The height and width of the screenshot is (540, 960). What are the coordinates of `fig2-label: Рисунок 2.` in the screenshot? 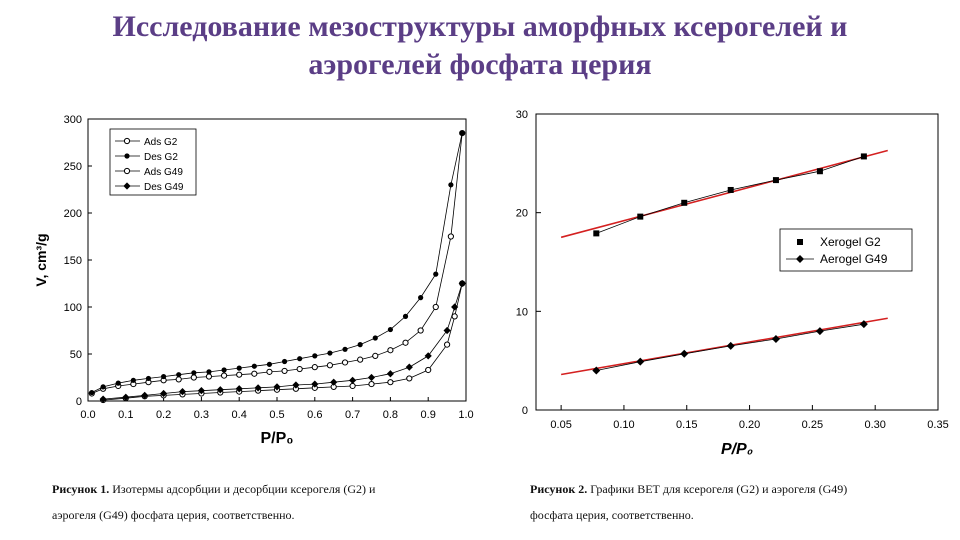 It's located at (559, 489).